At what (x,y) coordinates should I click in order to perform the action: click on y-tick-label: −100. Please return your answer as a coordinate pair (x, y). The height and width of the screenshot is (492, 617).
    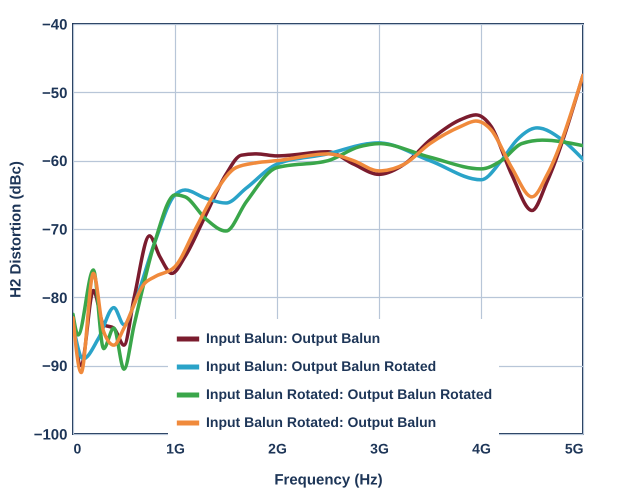
    Looking at the image, I should click on (51, 435).